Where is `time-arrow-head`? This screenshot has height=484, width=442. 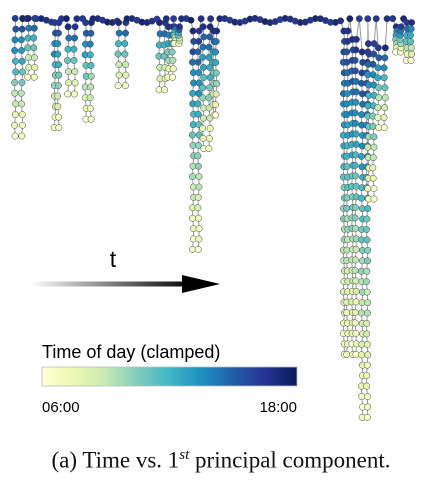
time-arrow-head is located at coordinates (201, 284).